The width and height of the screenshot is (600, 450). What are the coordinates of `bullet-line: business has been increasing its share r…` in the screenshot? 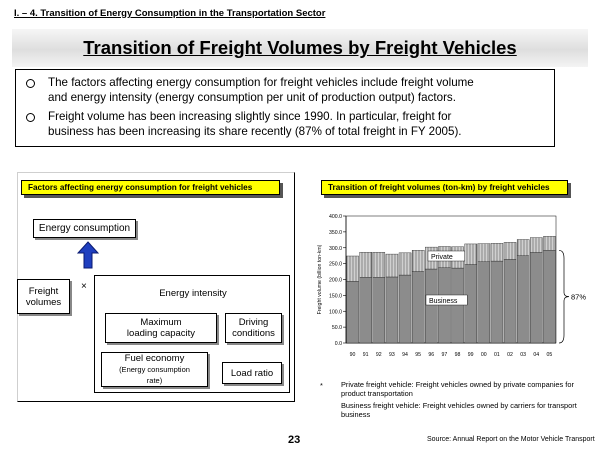 It's located at (255, 131).